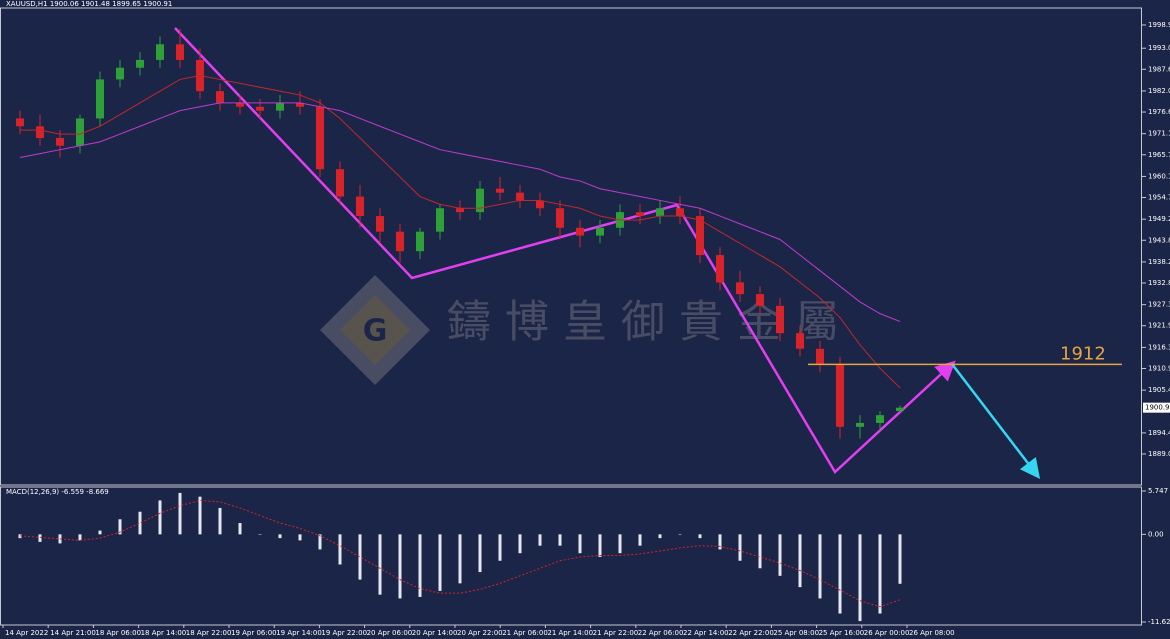  I want to click on x-tick-label: 25 Apr 08:00, so click(796, 633).